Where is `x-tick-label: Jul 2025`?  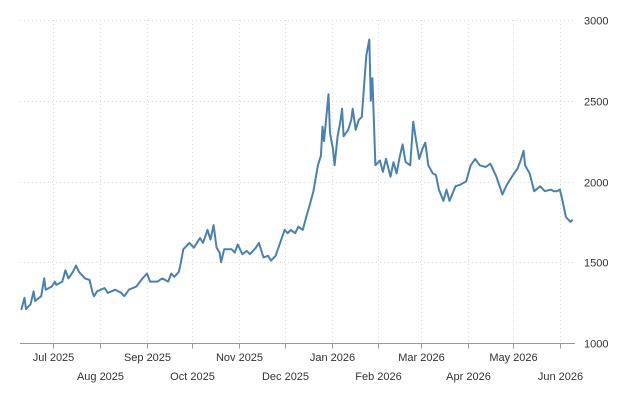 x-tick-label: Jul 2025 is located at coordinates (54, 358).